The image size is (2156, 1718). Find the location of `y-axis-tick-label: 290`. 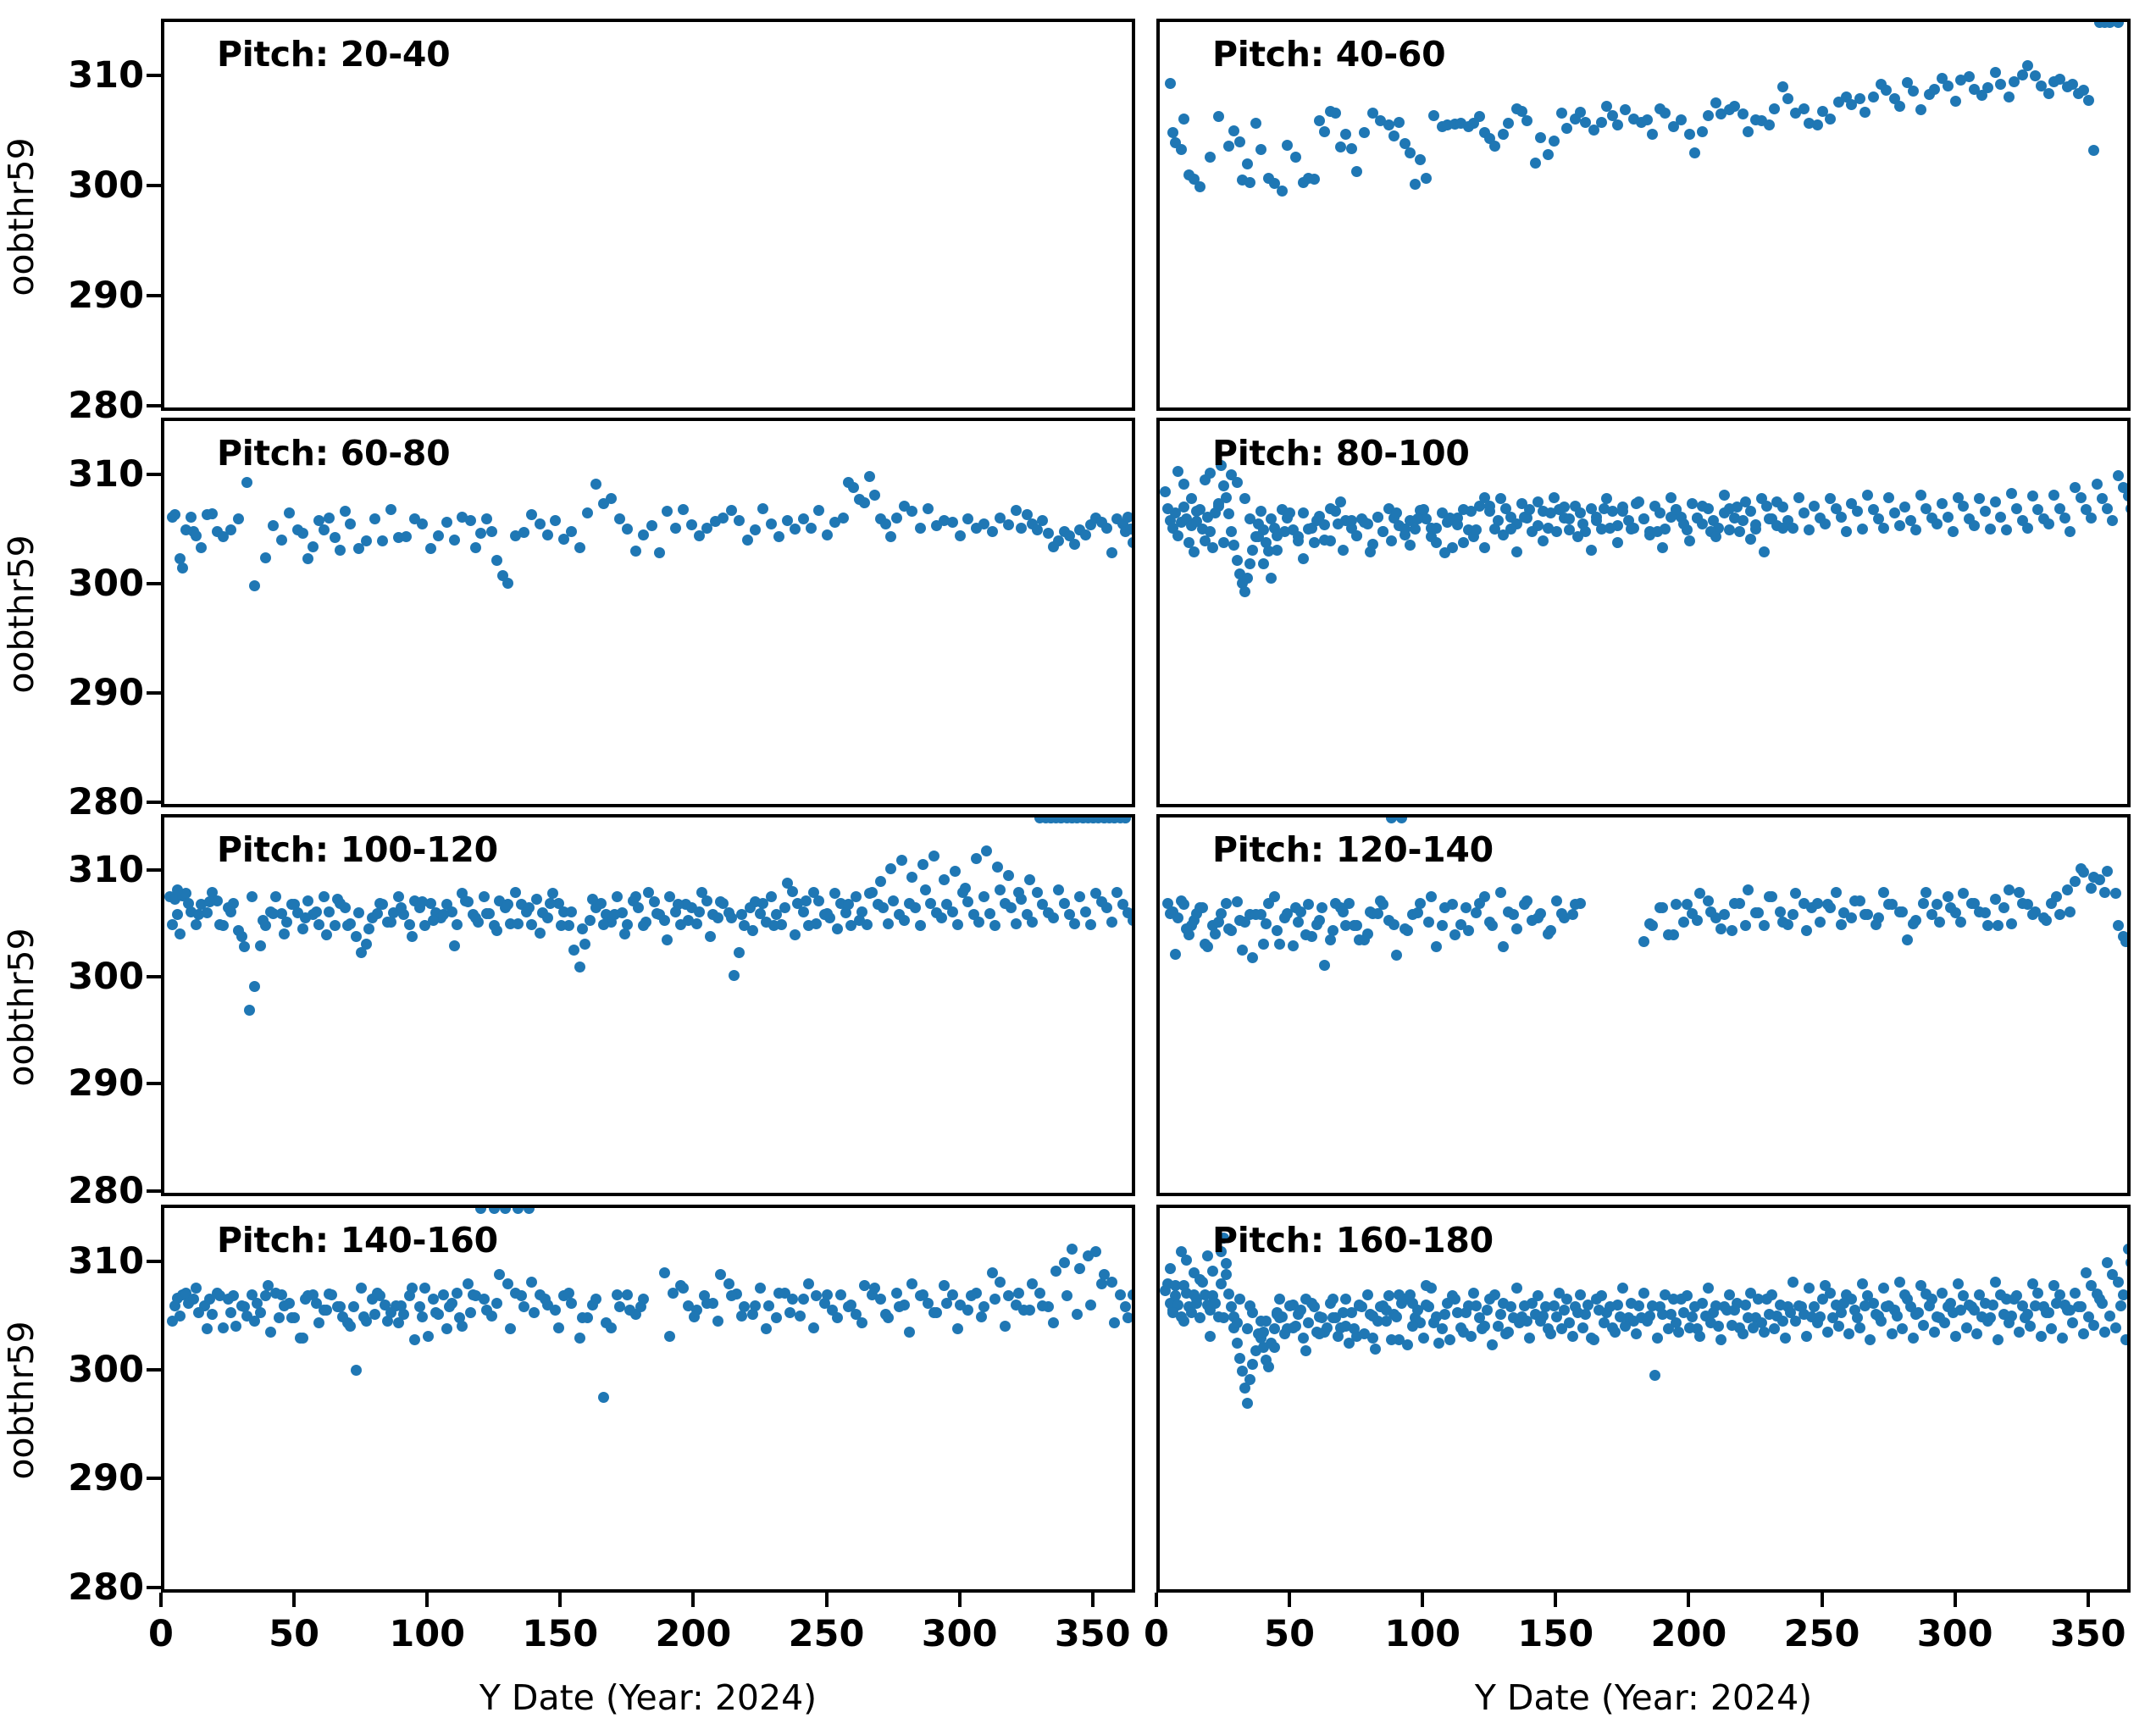

y-axis-tick-label: 290 is located at coordinates (106, 1478).